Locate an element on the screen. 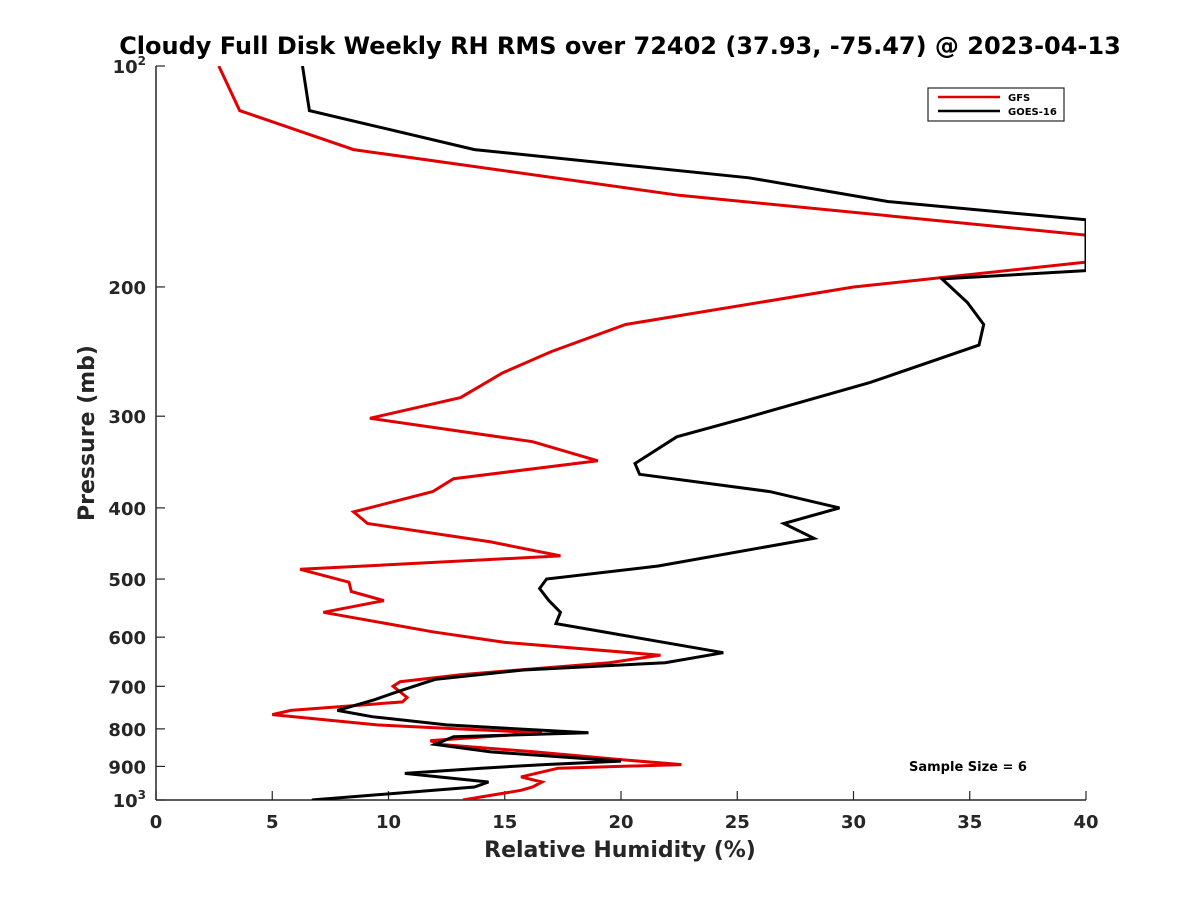 The width and height of the screenshot is (1200, 900). y-tick-label: 200 is located at coordinates (127, 288).